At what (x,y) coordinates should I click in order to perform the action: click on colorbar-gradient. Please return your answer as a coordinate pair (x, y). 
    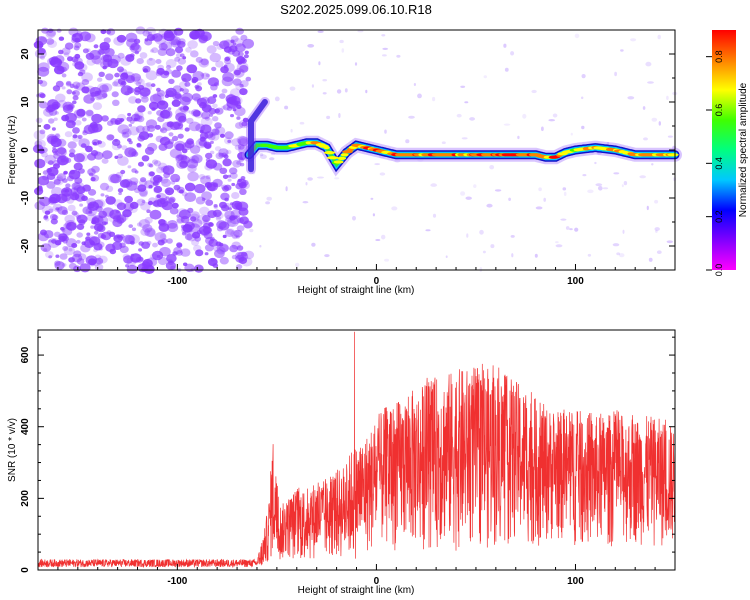
    Looking at the image, I should click on (724, 150).